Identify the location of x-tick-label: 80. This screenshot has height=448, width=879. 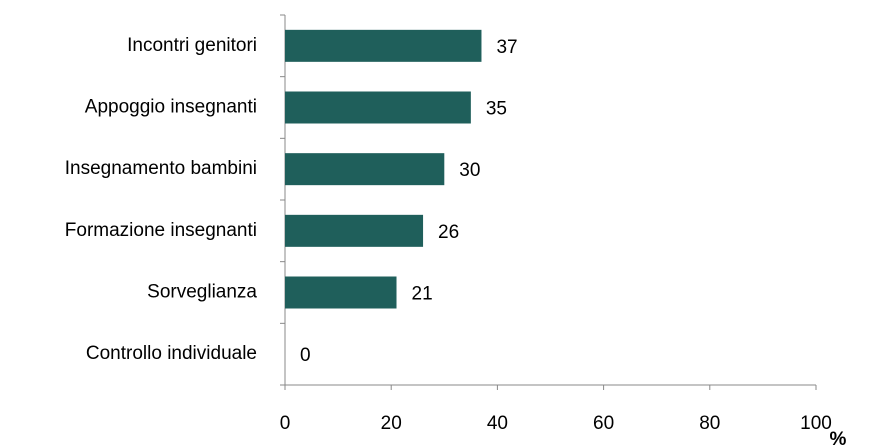
(709, 423).